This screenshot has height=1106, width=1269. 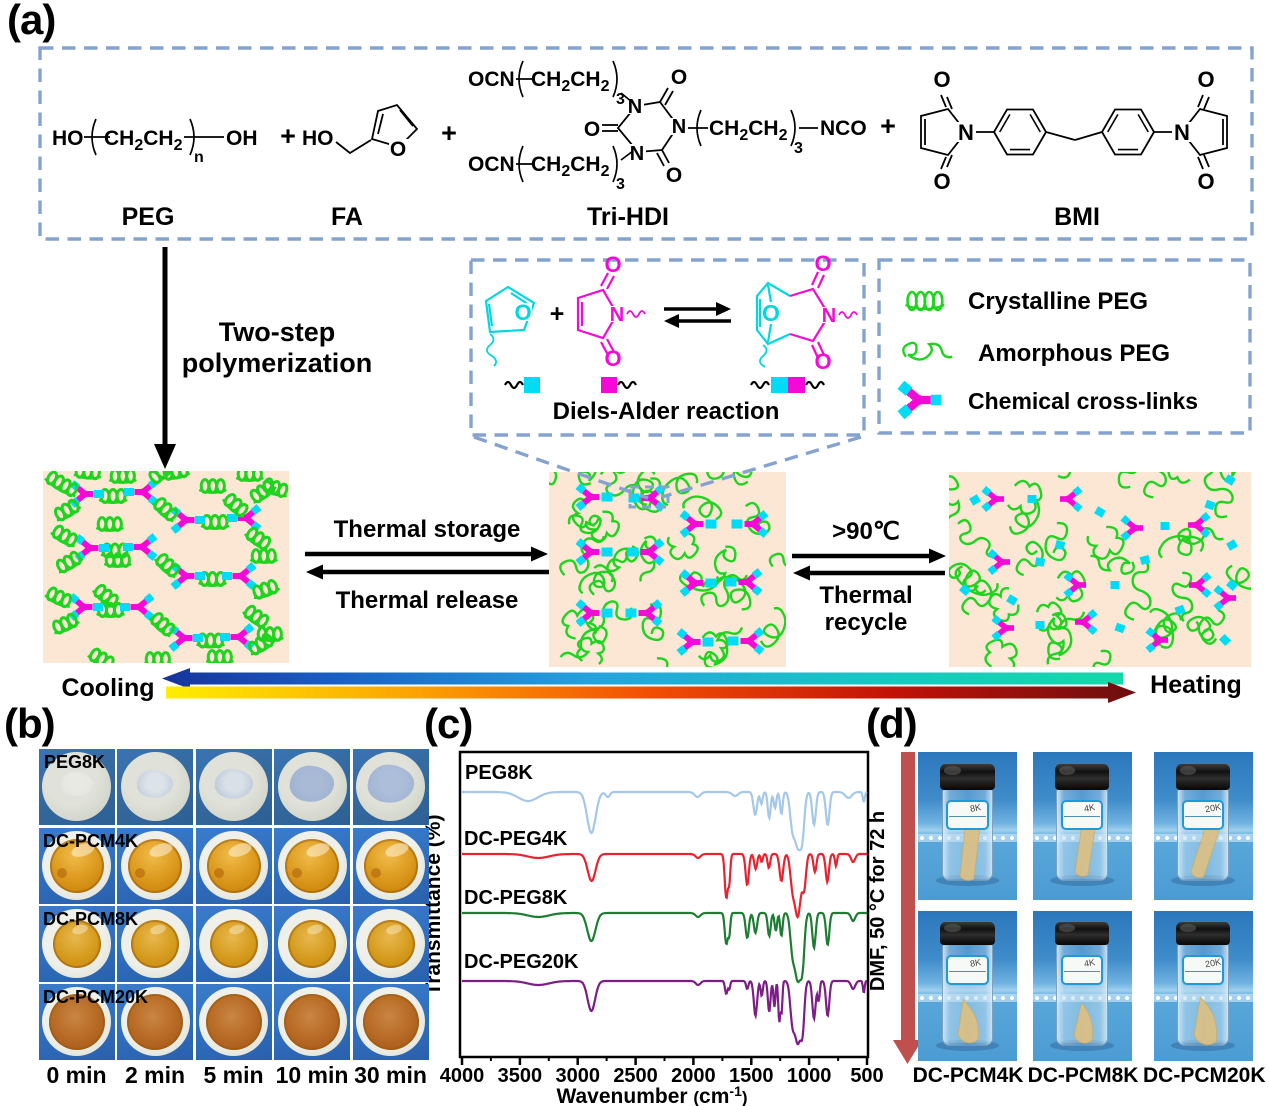 I want to click on svg-text: Tri-HDI, so click(x=628, y=217).